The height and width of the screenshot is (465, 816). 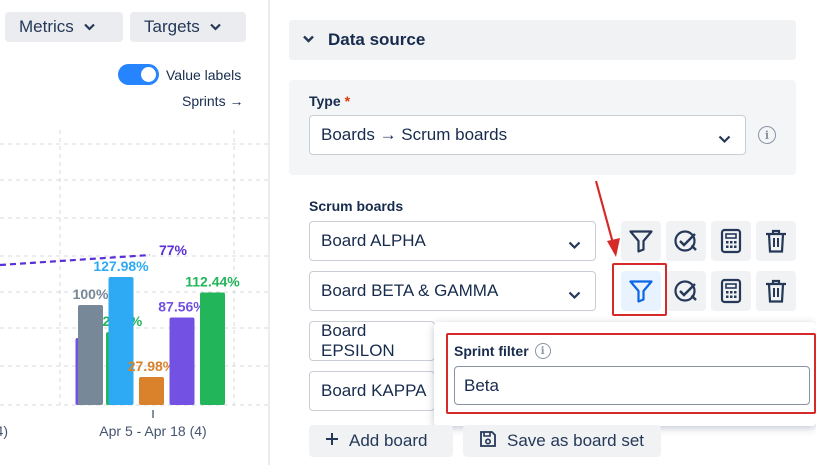 I want to click on add-board-button: Add board, so click(x=381, y=441).